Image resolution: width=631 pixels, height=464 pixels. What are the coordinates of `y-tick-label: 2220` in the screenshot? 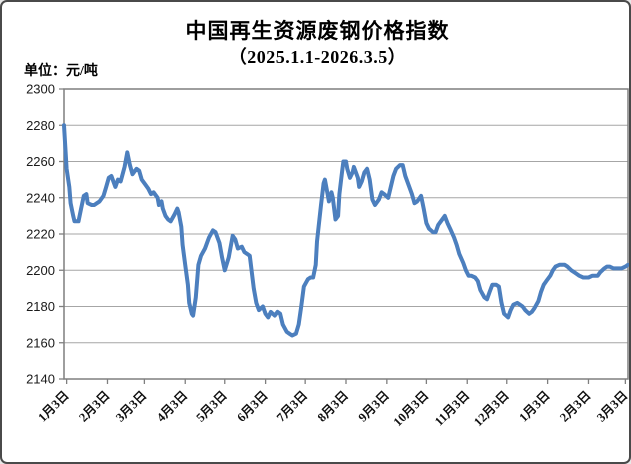 It's located at (40, 234).